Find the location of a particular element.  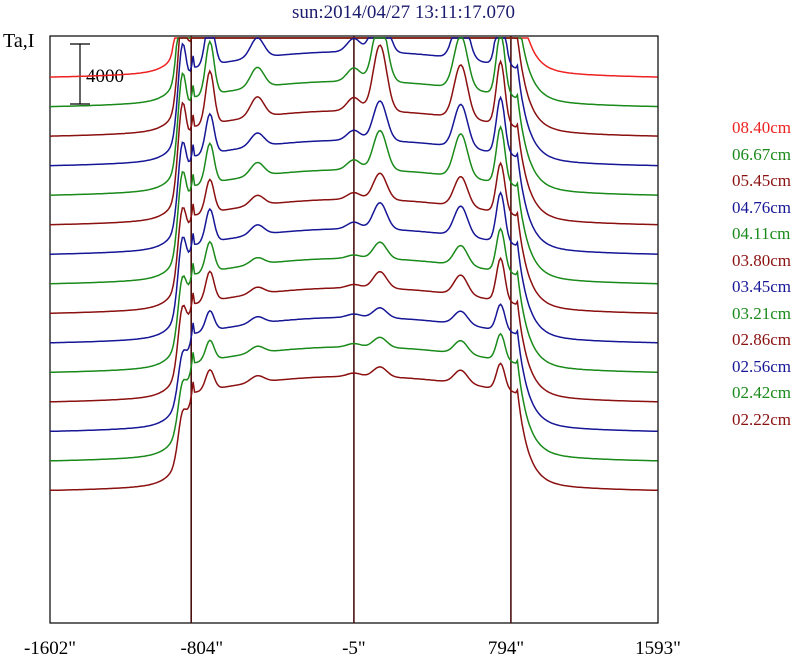

legend-item: 04.76cm is located at coordinates (762, 207).